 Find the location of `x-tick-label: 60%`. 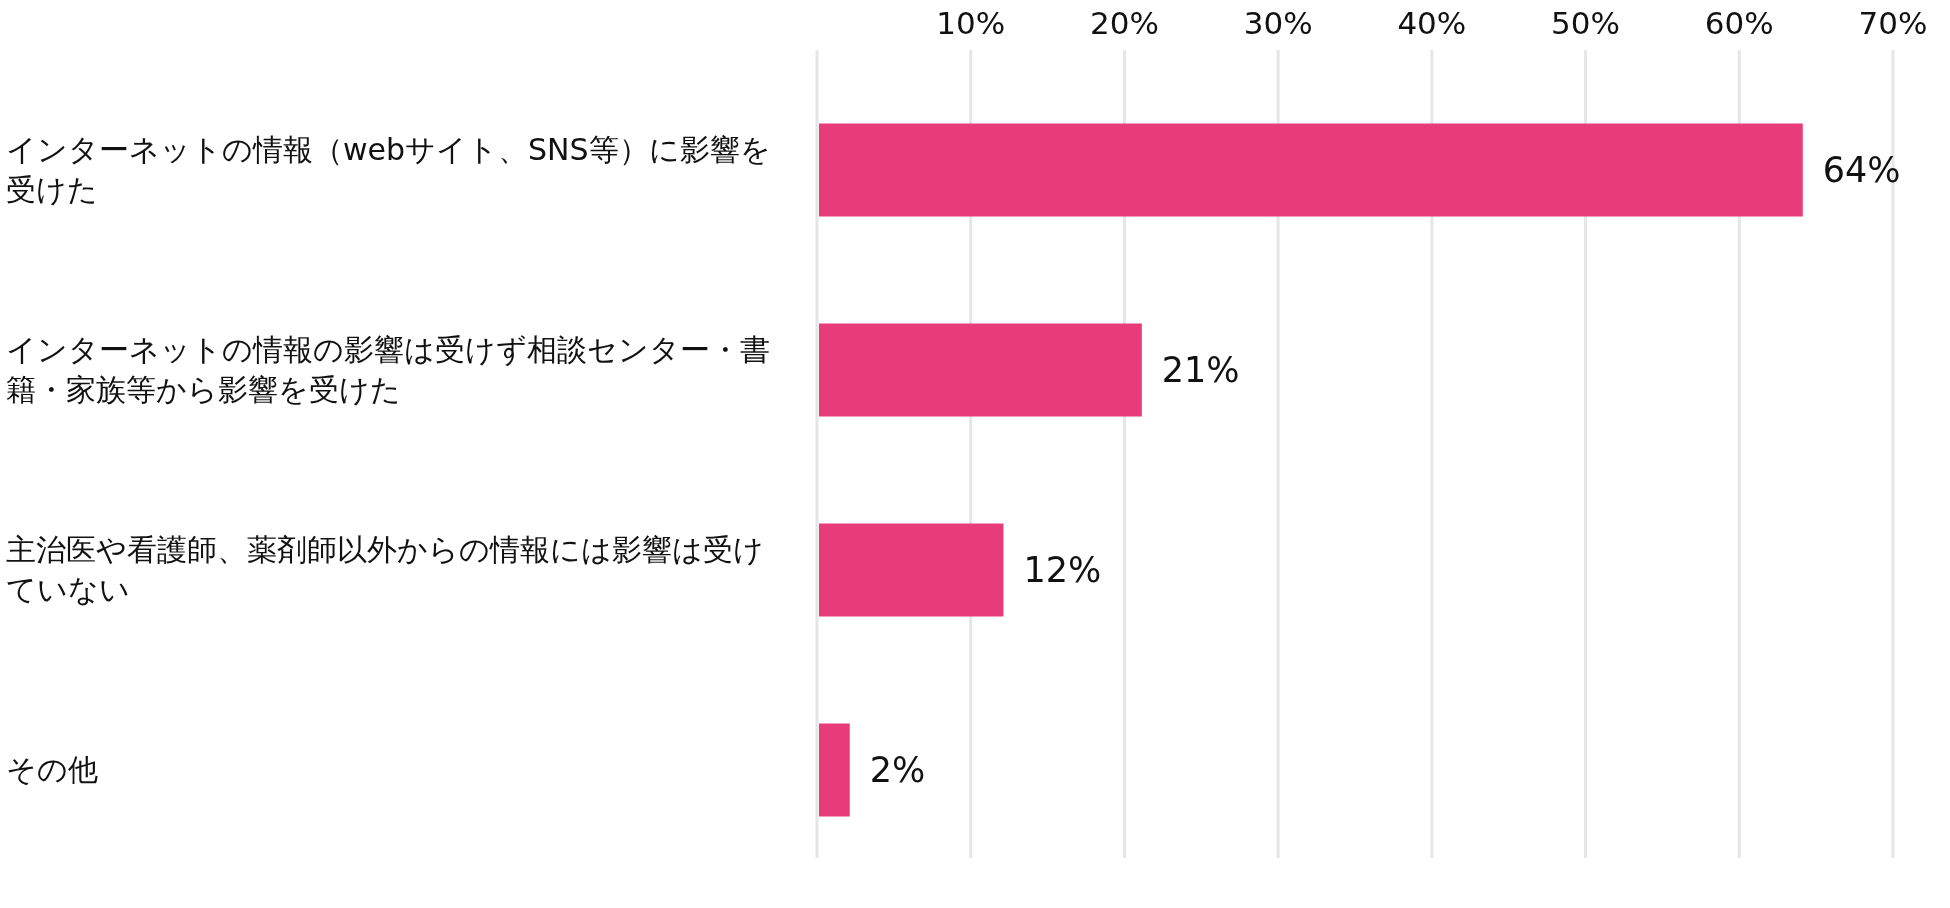

x-tick-label: 60% is located at coordinates (1739, 23).